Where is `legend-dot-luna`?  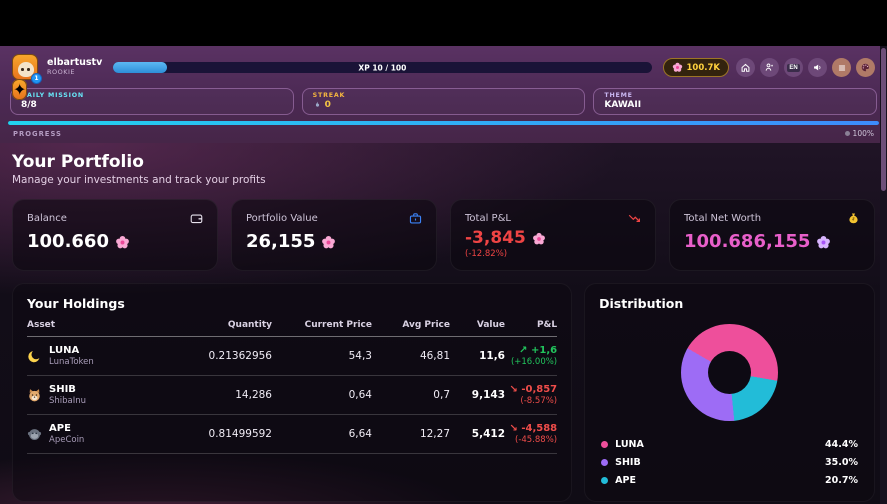
legend-dot-luna is located at coordinates (605, 444).